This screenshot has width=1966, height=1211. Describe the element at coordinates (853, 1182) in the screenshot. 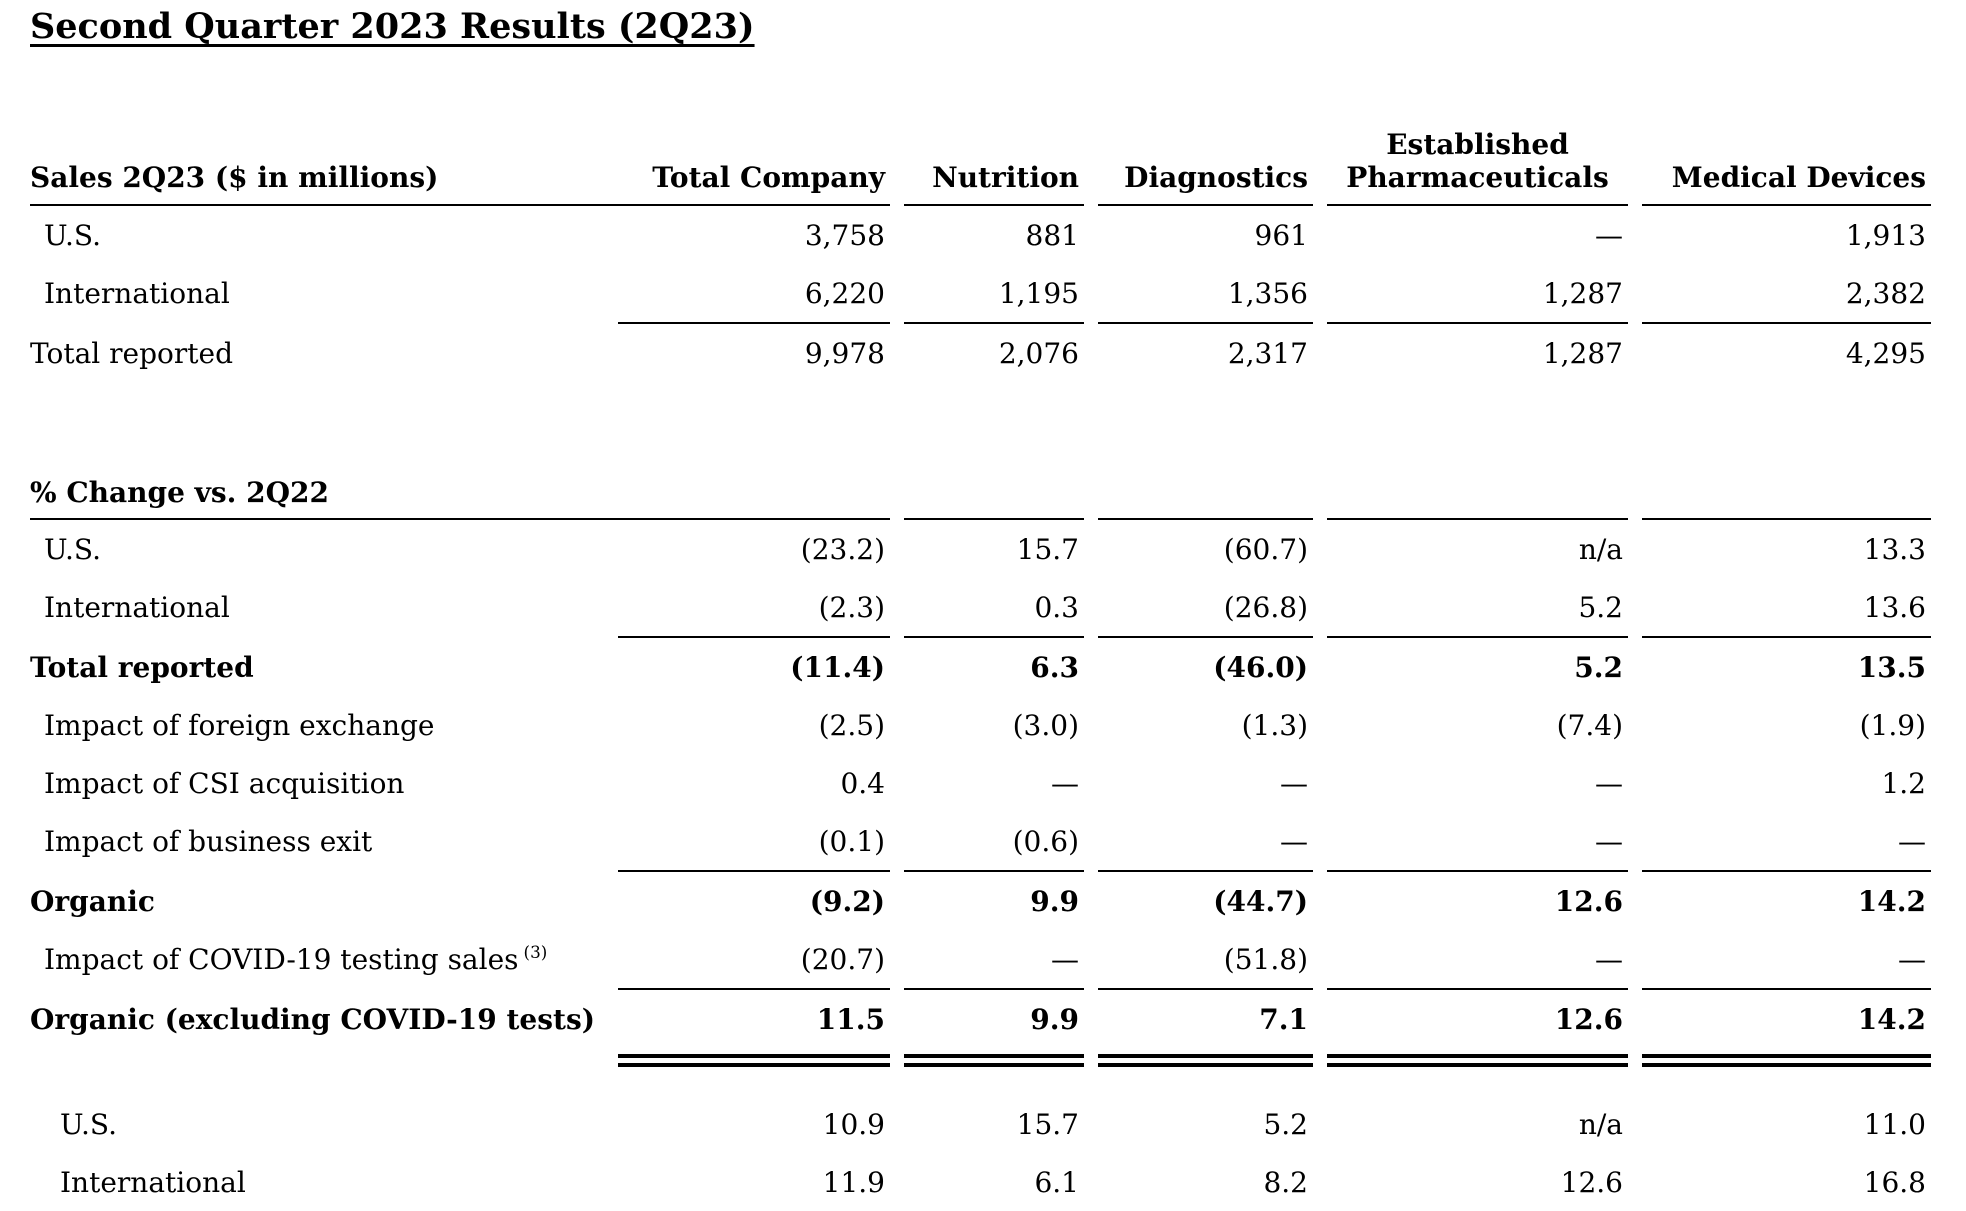

I see `cell-value: 11.9` at that location.